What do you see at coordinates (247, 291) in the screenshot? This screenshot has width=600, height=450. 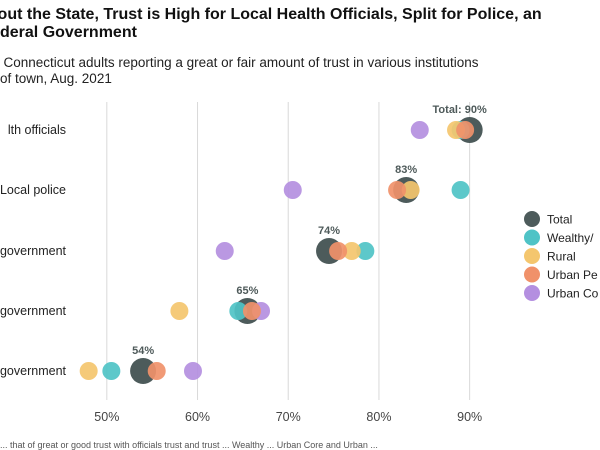 I see `total-label-3: 65%` at bounding box center [247, 291].